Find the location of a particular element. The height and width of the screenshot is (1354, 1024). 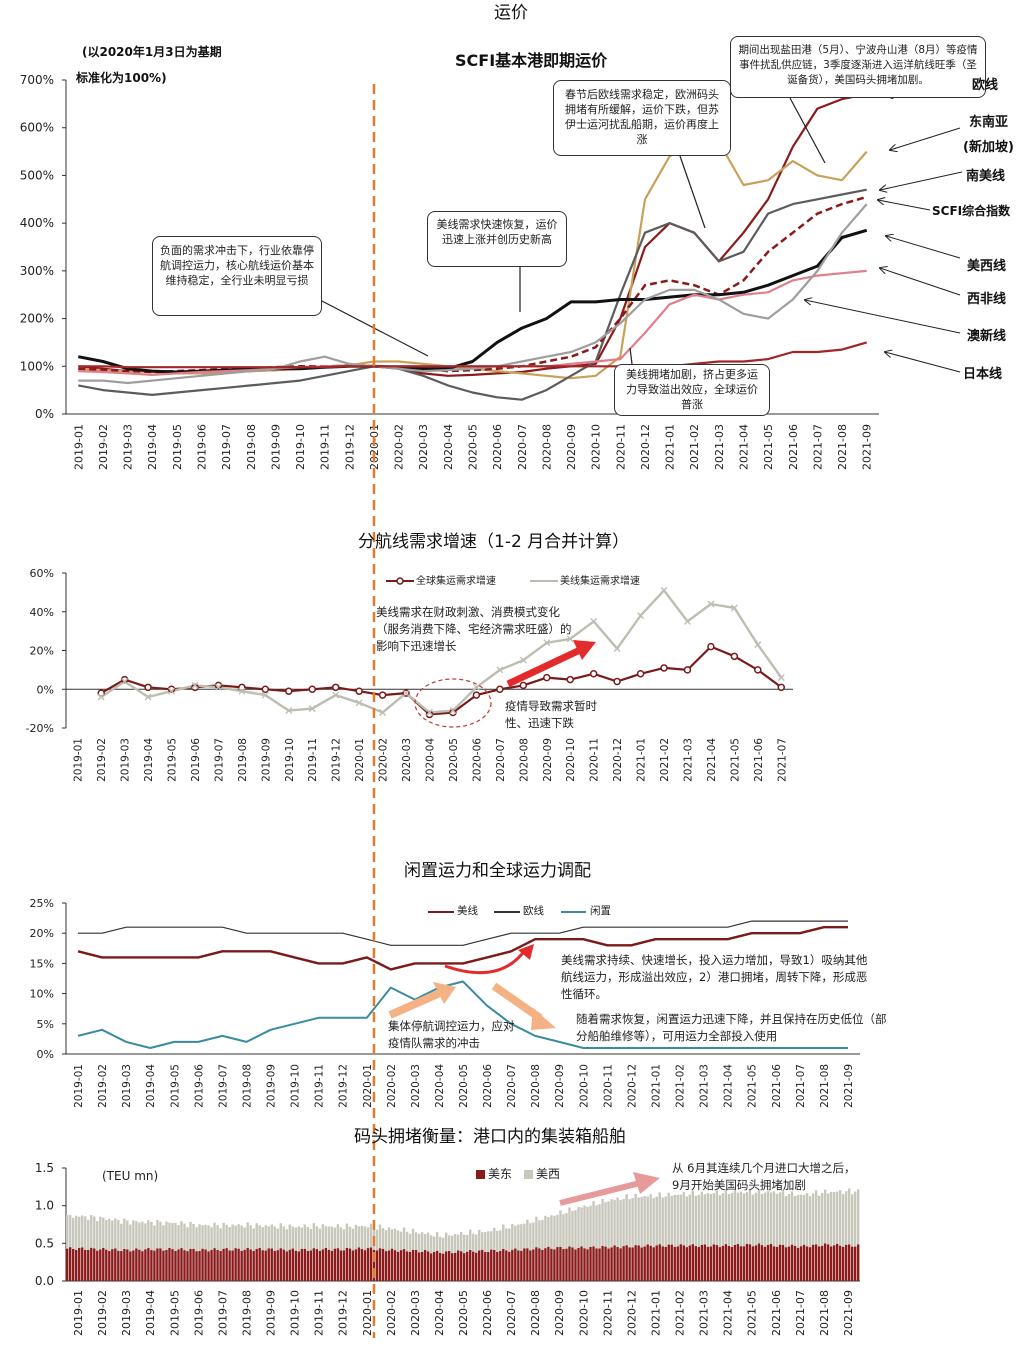

capacity-y-tick: 20% is located at coordinates (42, 933).